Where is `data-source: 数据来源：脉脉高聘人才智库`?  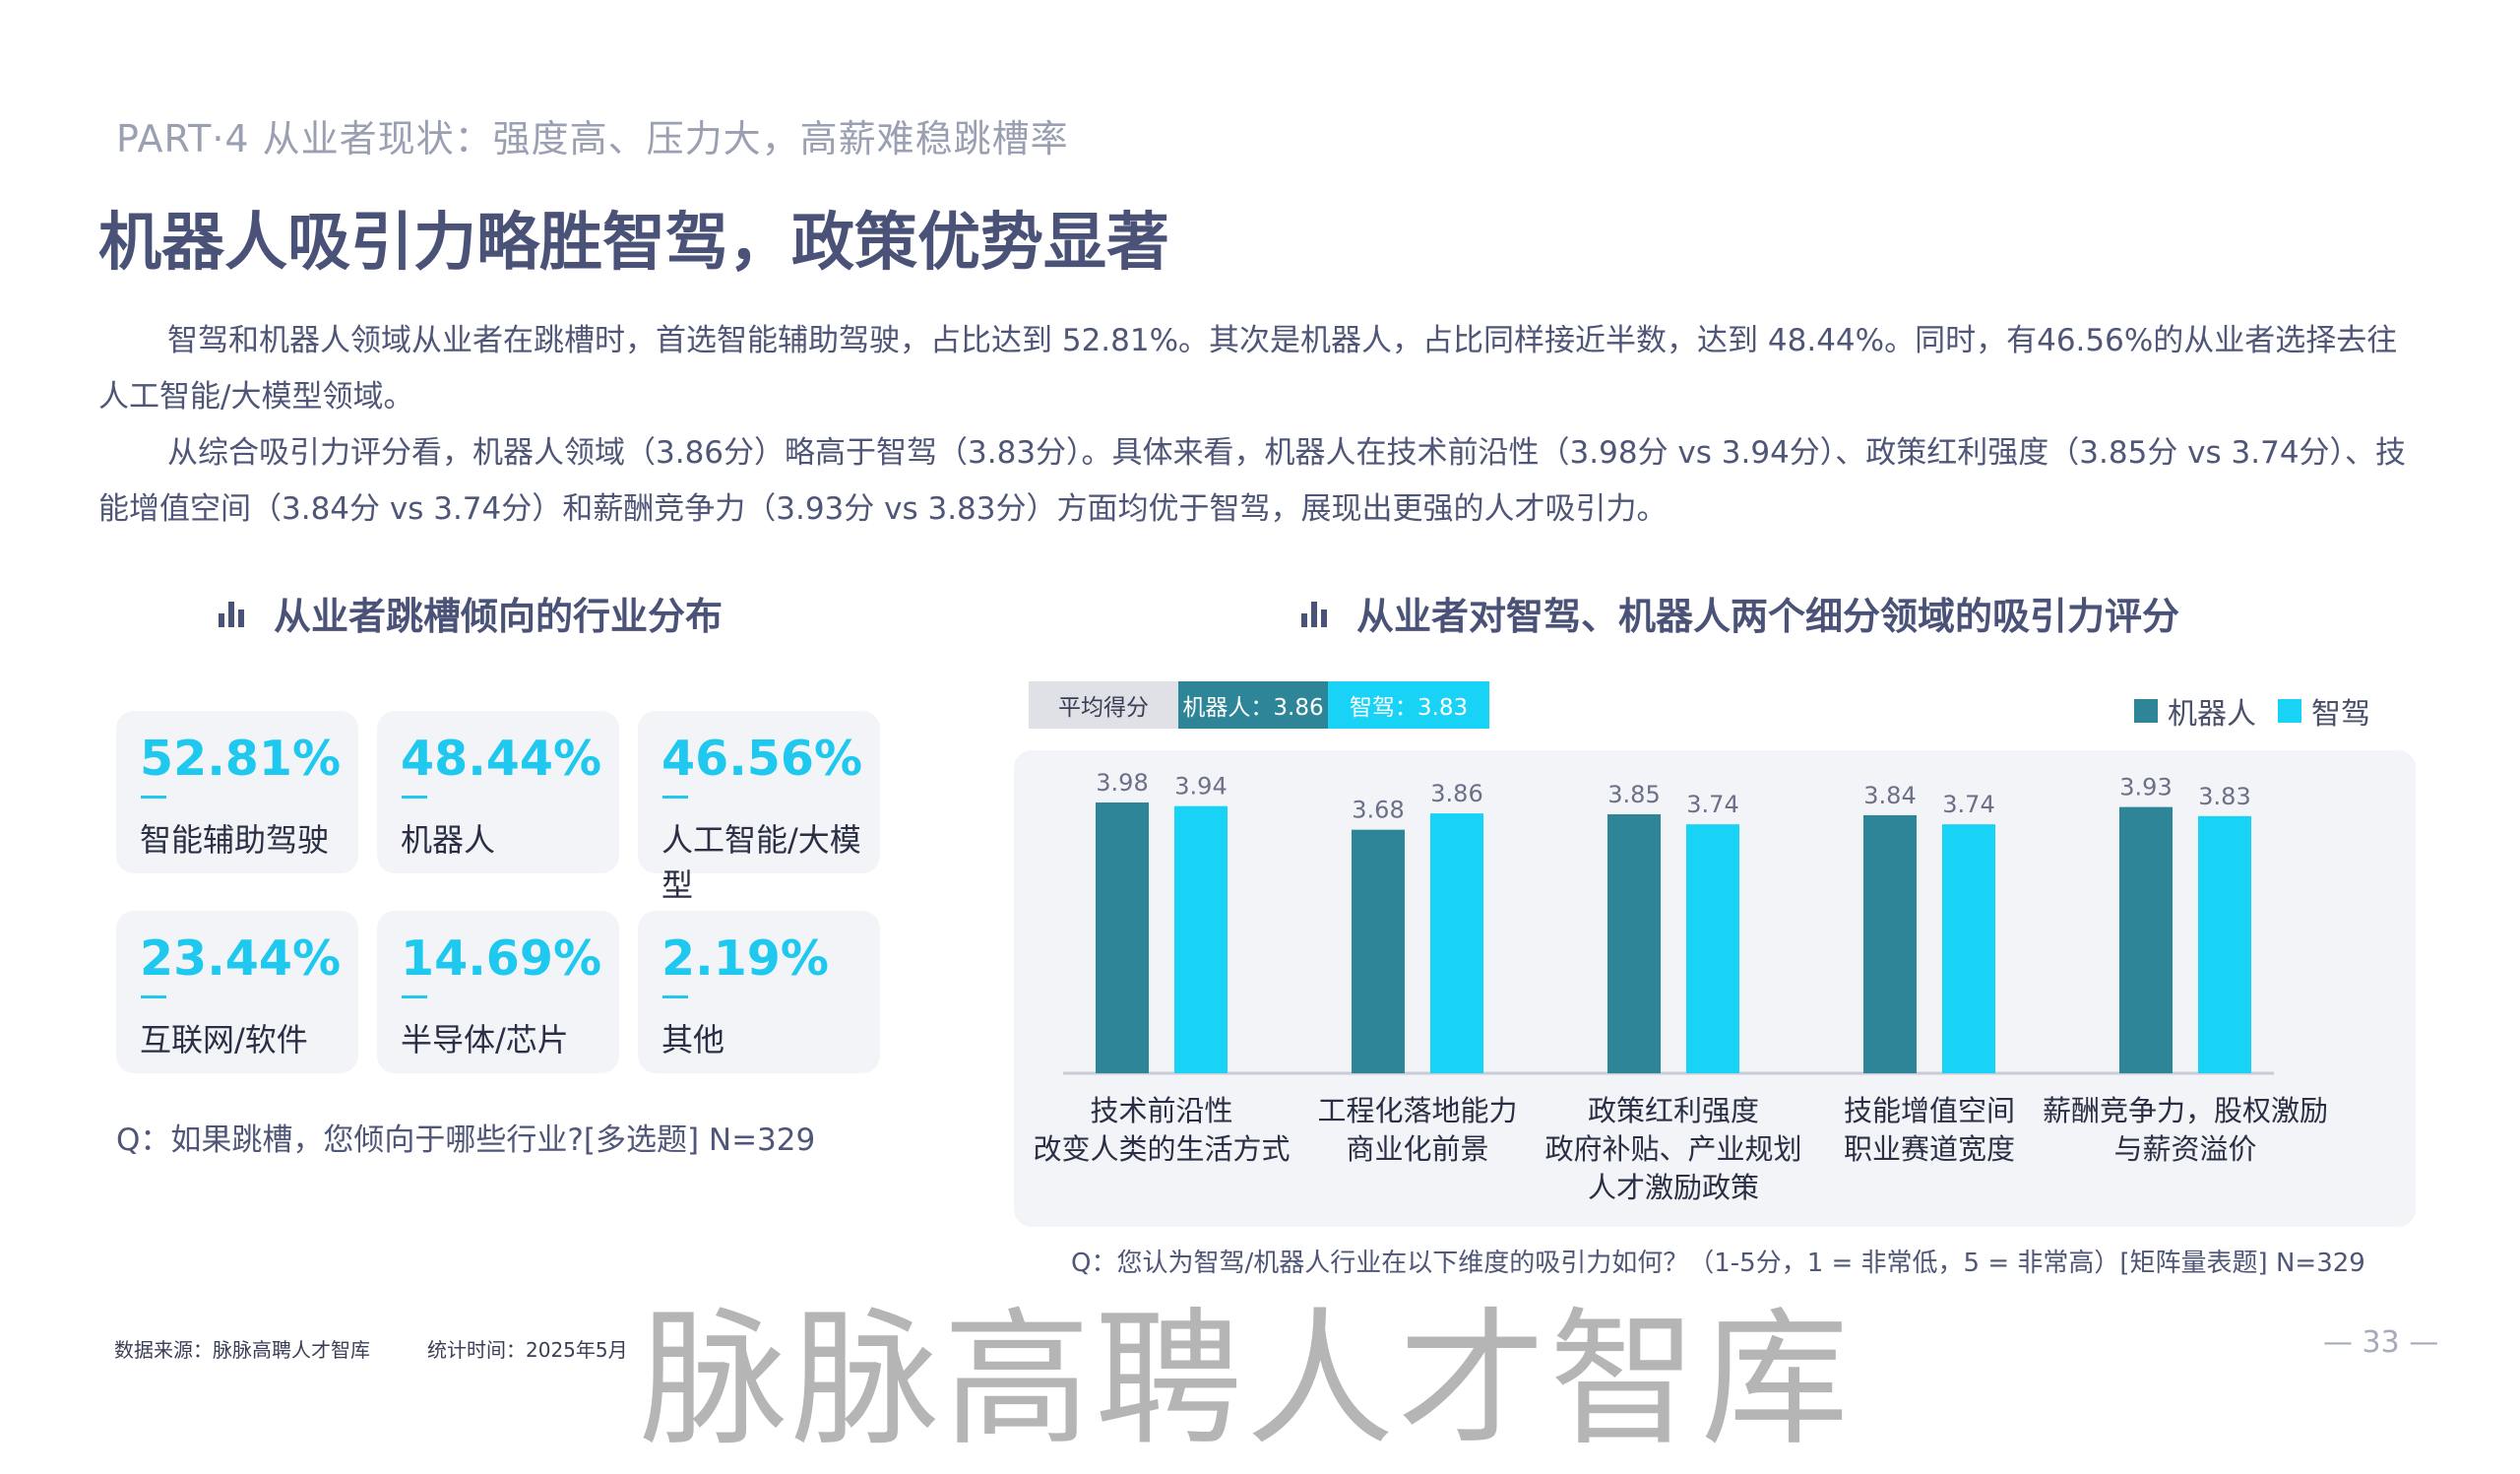
data-source: 数据来源：脉脉高聘人才智库 is located at coordinates (242, 1350).